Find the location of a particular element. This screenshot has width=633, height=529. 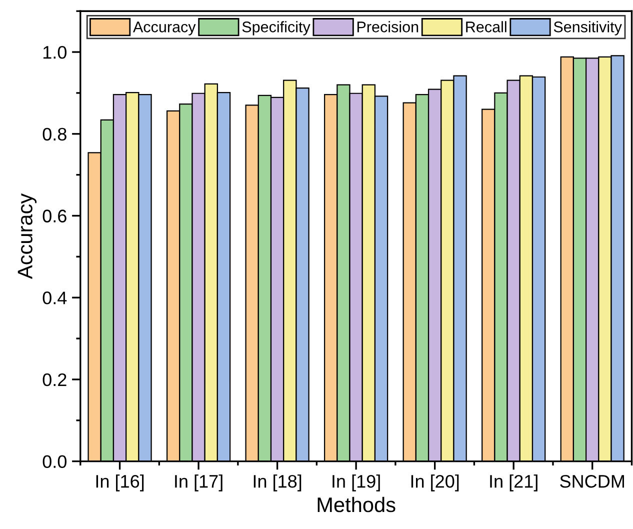

x-axis-title: Methods is located at coordinates (357, 504).